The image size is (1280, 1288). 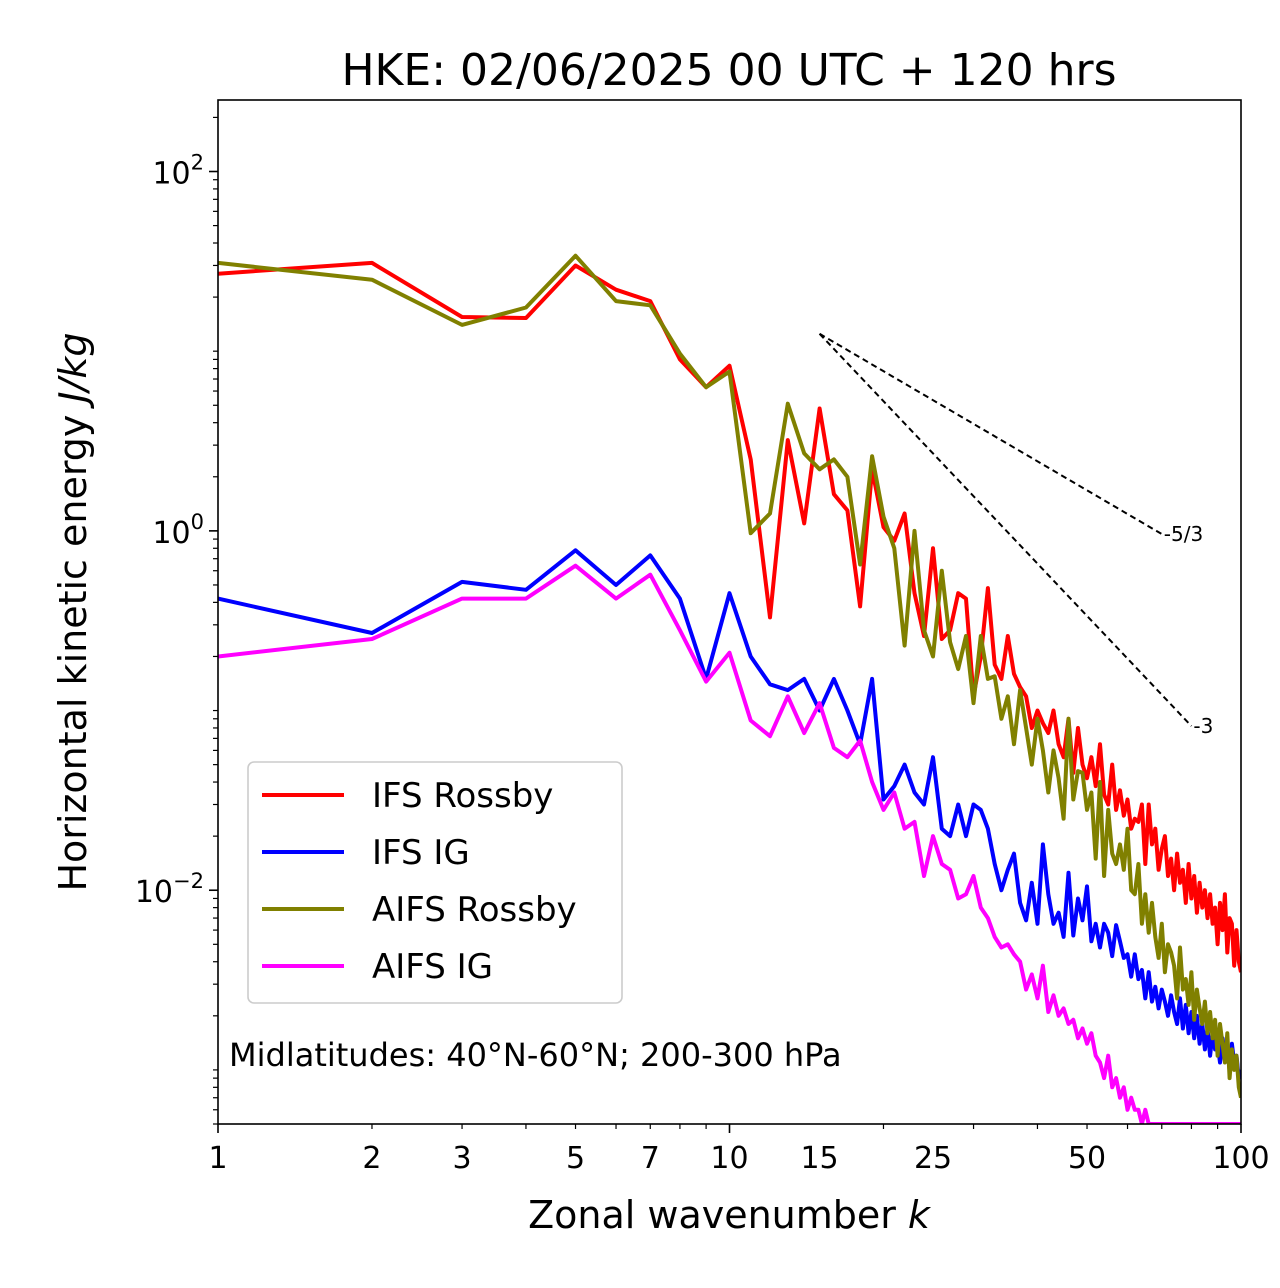 What do you see at coordinates (217, 1158) in the screenshot?
I see `x-tick-label: 1` at bounding box center [217, 1158].